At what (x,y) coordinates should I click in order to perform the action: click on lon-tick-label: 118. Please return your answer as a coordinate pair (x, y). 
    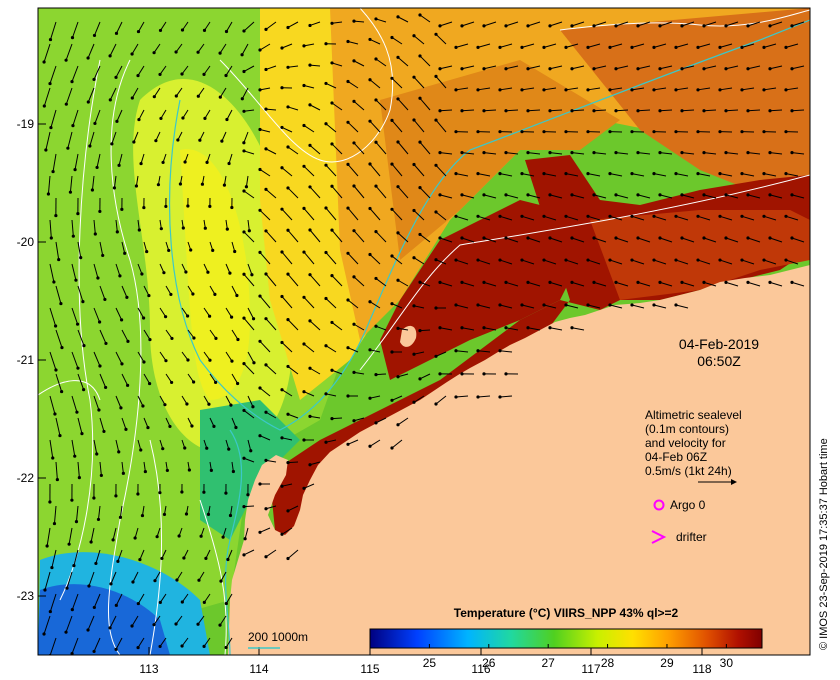
    Looking at the image, I should click on (702, 669).